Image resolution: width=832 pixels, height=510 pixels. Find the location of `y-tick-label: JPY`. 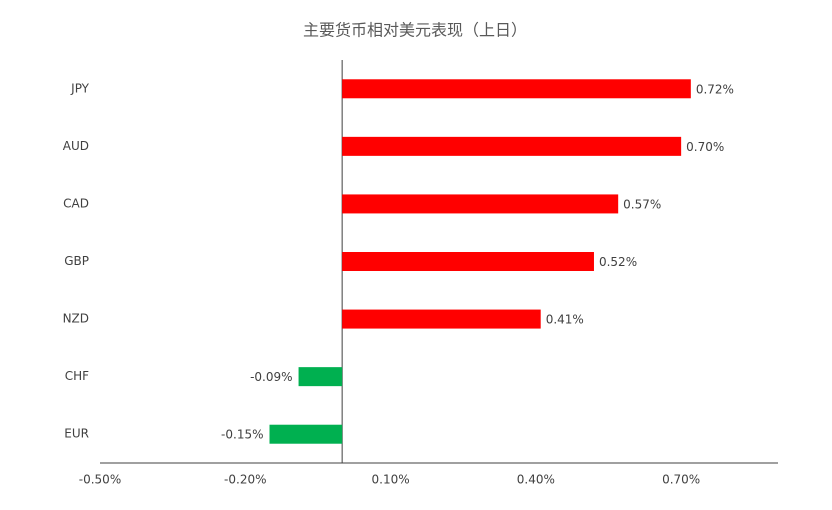

y-tick-label: JPY is located at coordinates (80, 88).